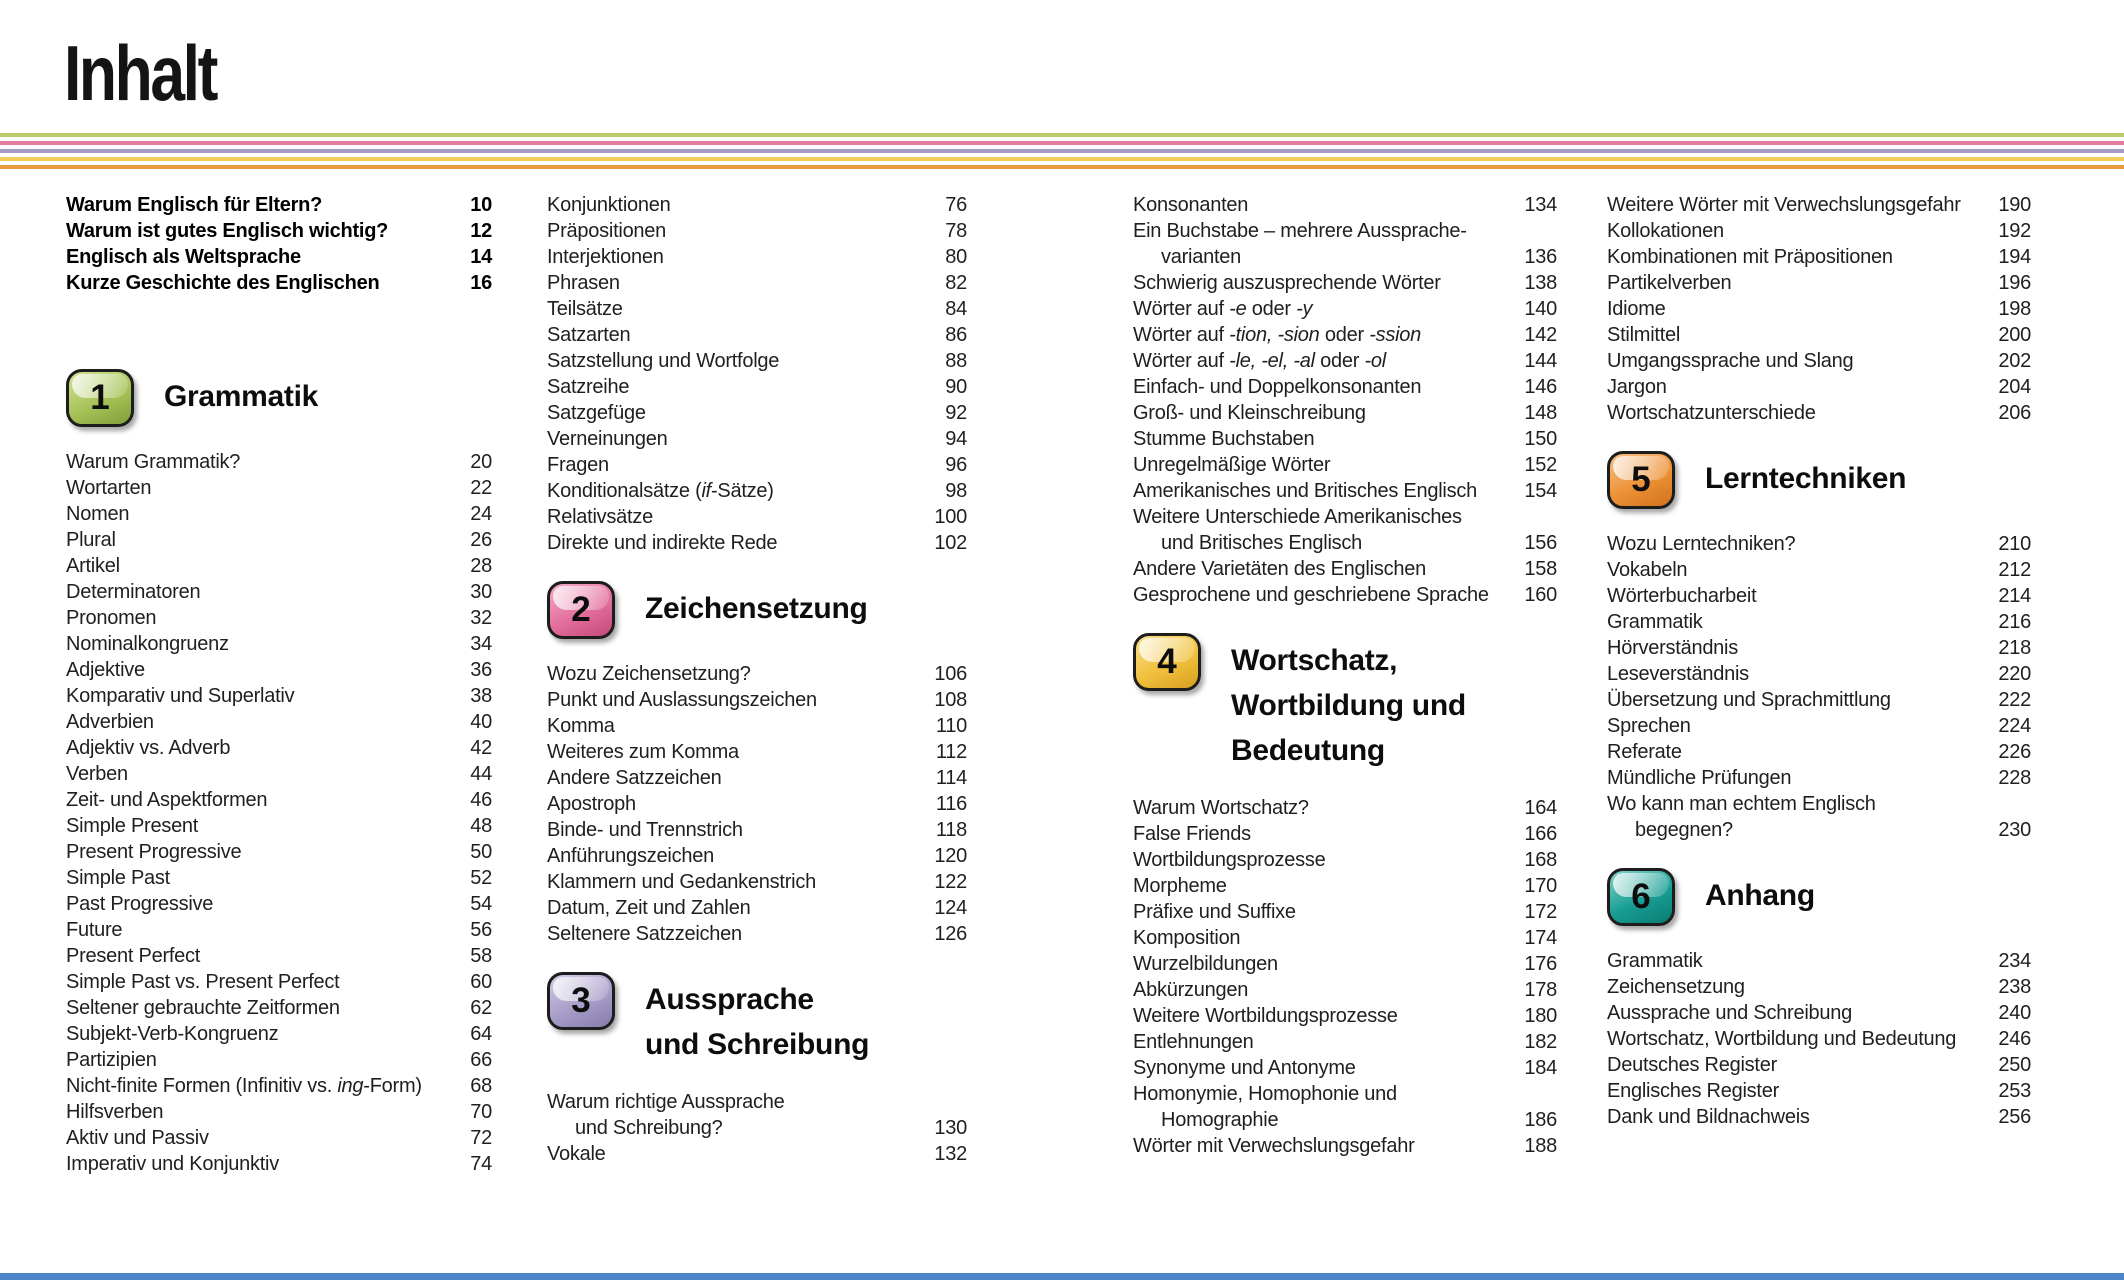  What do you see at coordinates (481, 1008) in the screenshot?
I see `toc-entry-page: 62` at bounding box center [481, 1008].